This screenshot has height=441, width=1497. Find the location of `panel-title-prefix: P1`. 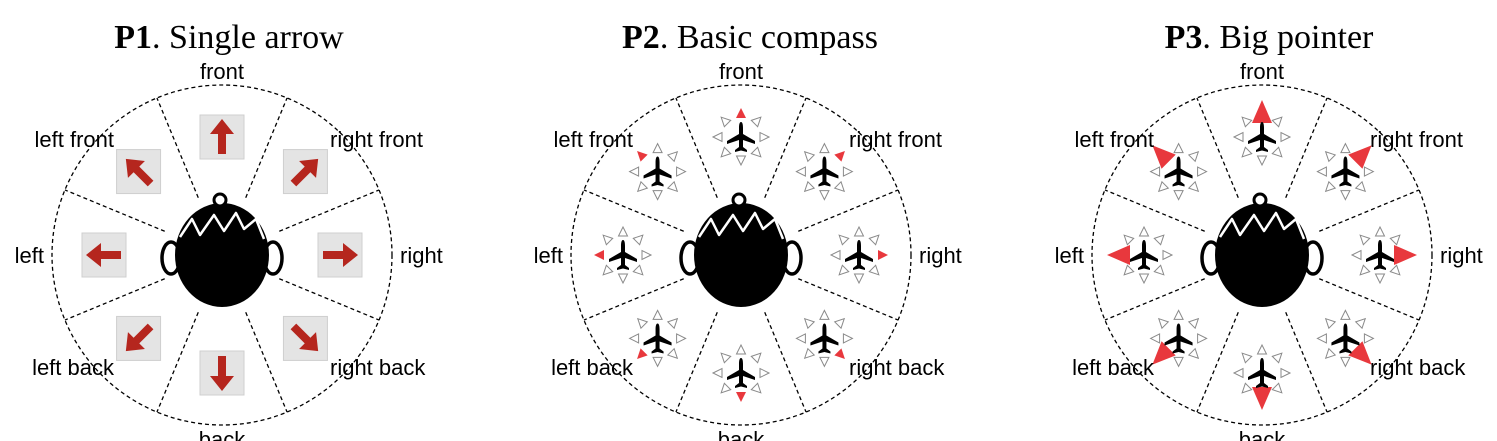

panel-title-prefix: P1 is located at coordinates (133, 37).